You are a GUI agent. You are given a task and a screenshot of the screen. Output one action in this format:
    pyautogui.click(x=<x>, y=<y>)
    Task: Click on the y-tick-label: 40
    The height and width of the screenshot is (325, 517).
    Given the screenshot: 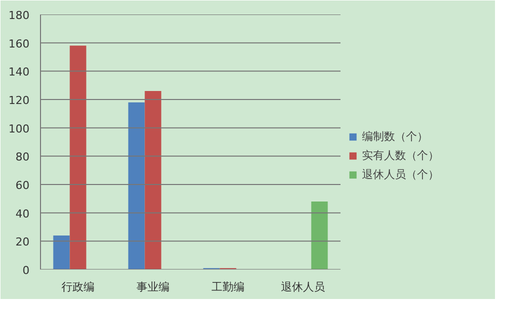 What is the action you would take?
    pyautogui.click(x=23, y=213)
    